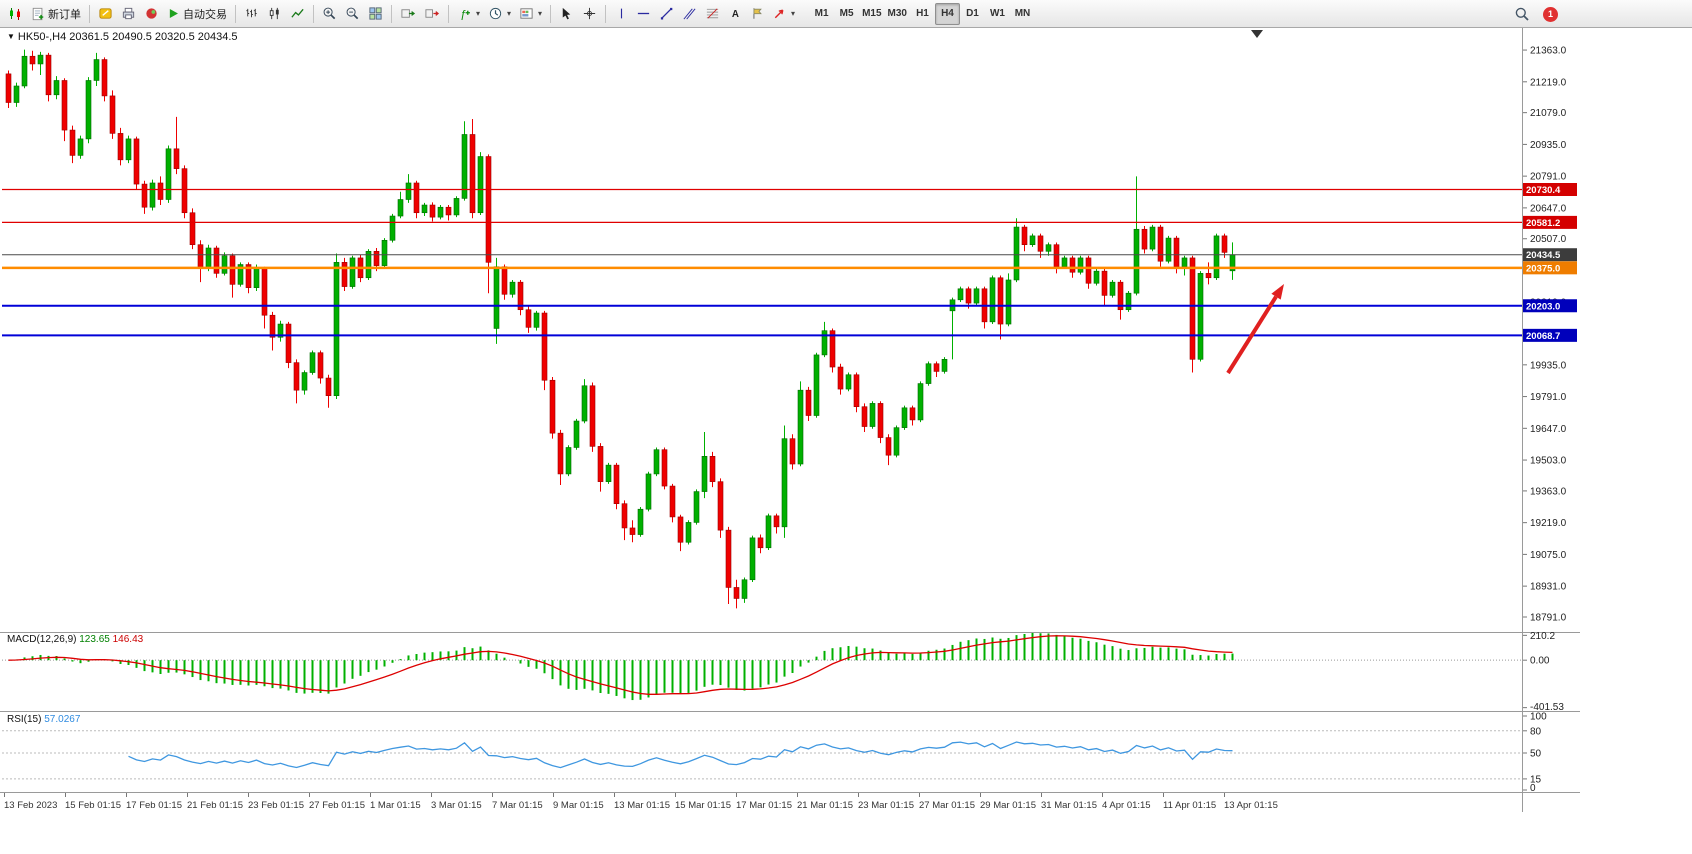 This screenshot has width=1692, height=854. What do you see at coordinates (24, 719) in the screenshot?
I see `rsi-name: RSI(15)` at bounding box center [24, 719].